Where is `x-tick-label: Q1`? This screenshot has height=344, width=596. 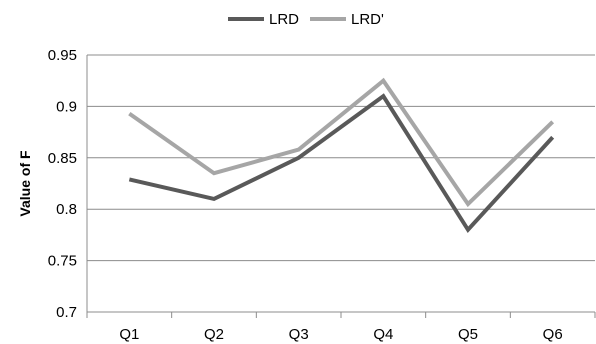
x-tick-label: Q1 is located at coordinates (129, 334).